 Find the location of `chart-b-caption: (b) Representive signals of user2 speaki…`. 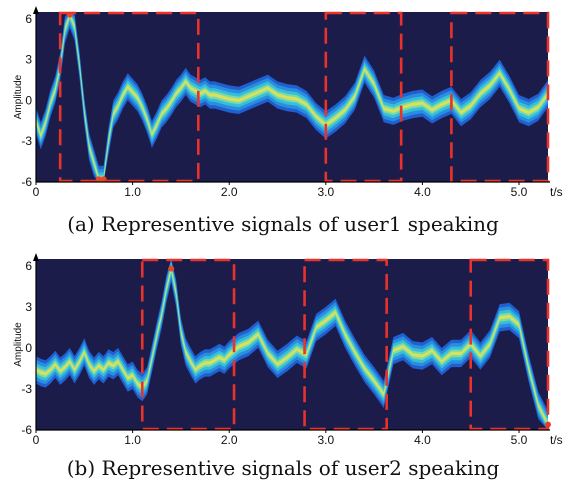

chart-b-caption: (b) Representive signals of user2 speaki… is located at coordinates (283, 468).